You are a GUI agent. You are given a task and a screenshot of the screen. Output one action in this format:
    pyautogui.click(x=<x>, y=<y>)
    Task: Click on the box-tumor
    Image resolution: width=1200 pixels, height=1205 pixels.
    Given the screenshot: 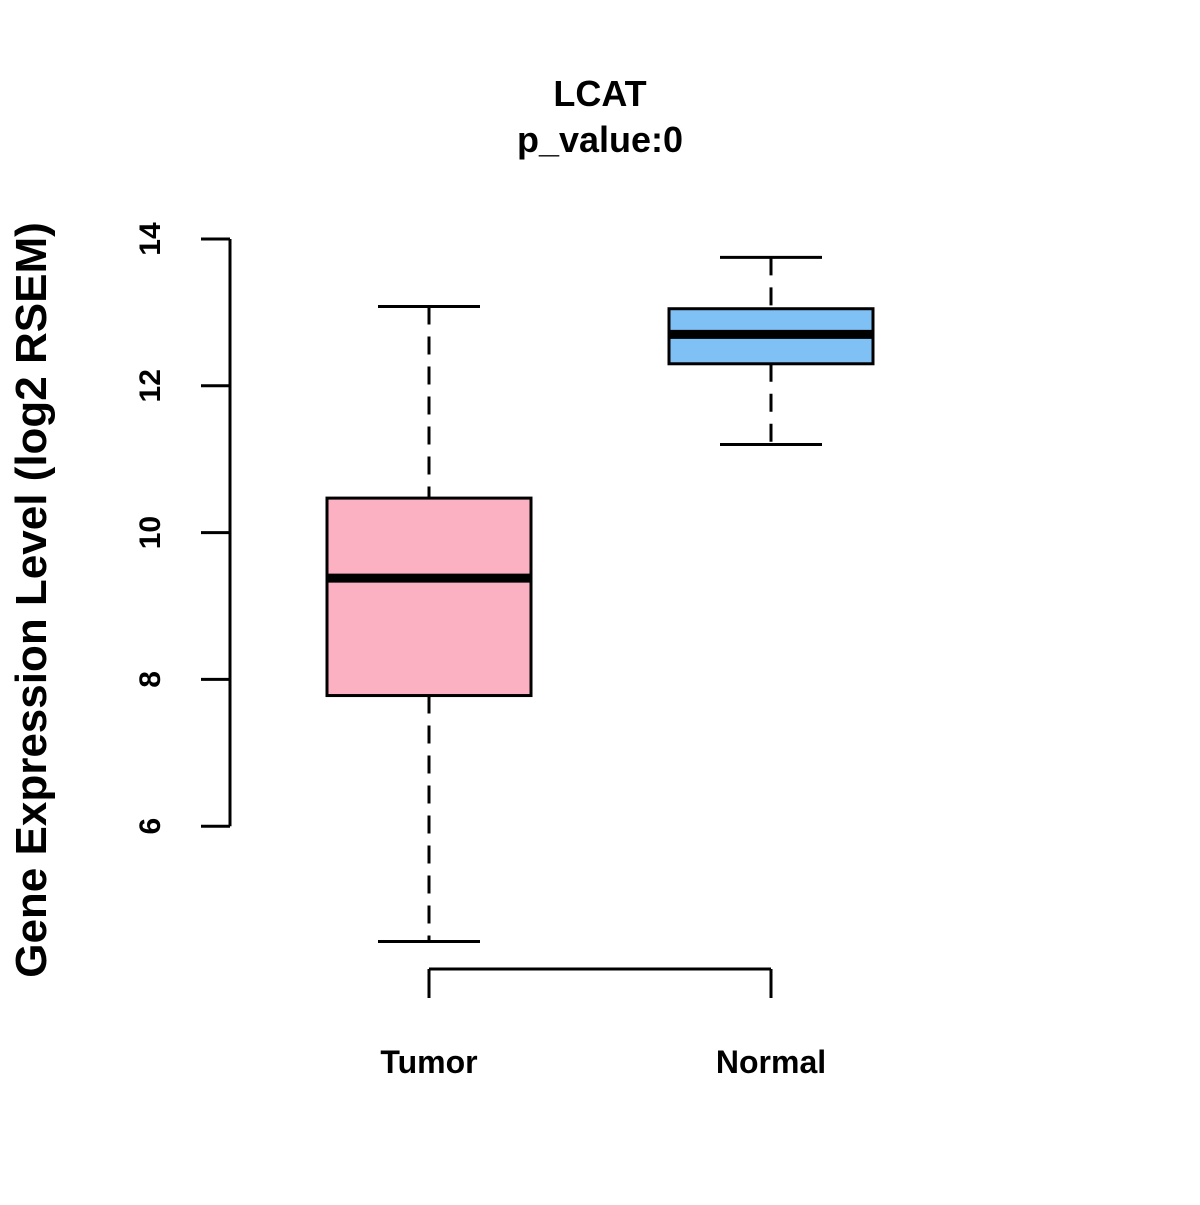 What is the action you would take?
    pyautogui.click(x=429, y=624)
    